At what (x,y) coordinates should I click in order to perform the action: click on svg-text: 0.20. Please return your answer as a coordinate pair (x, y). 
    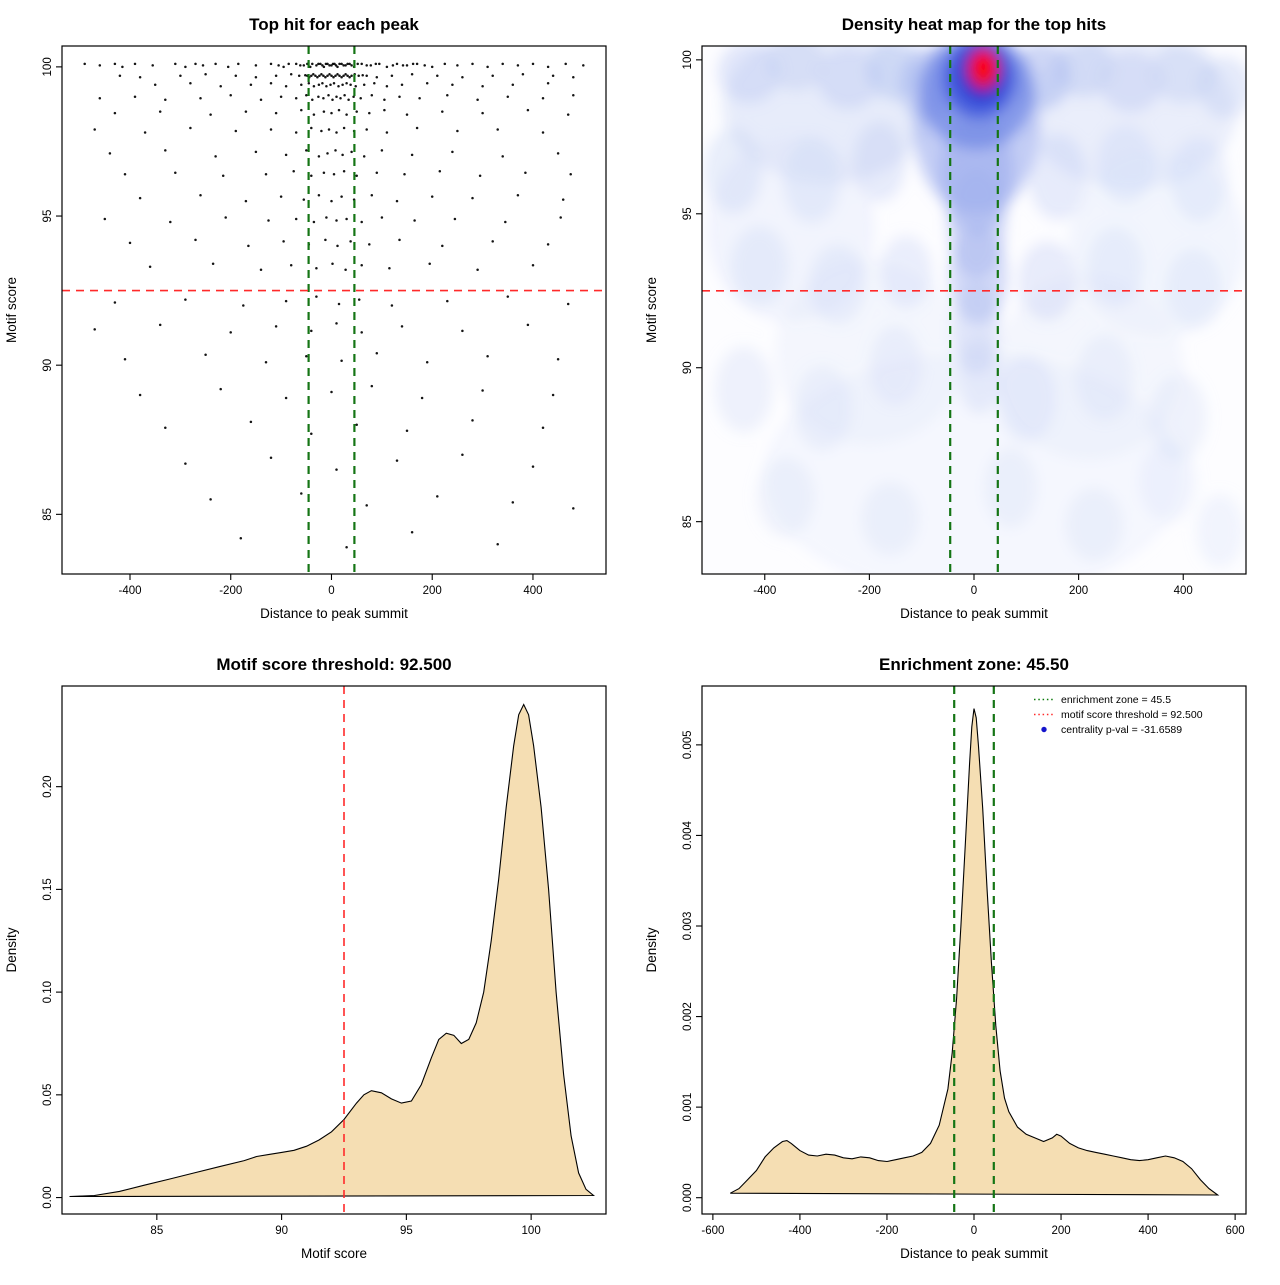
    Looking at the image, I should click on (48, 786).